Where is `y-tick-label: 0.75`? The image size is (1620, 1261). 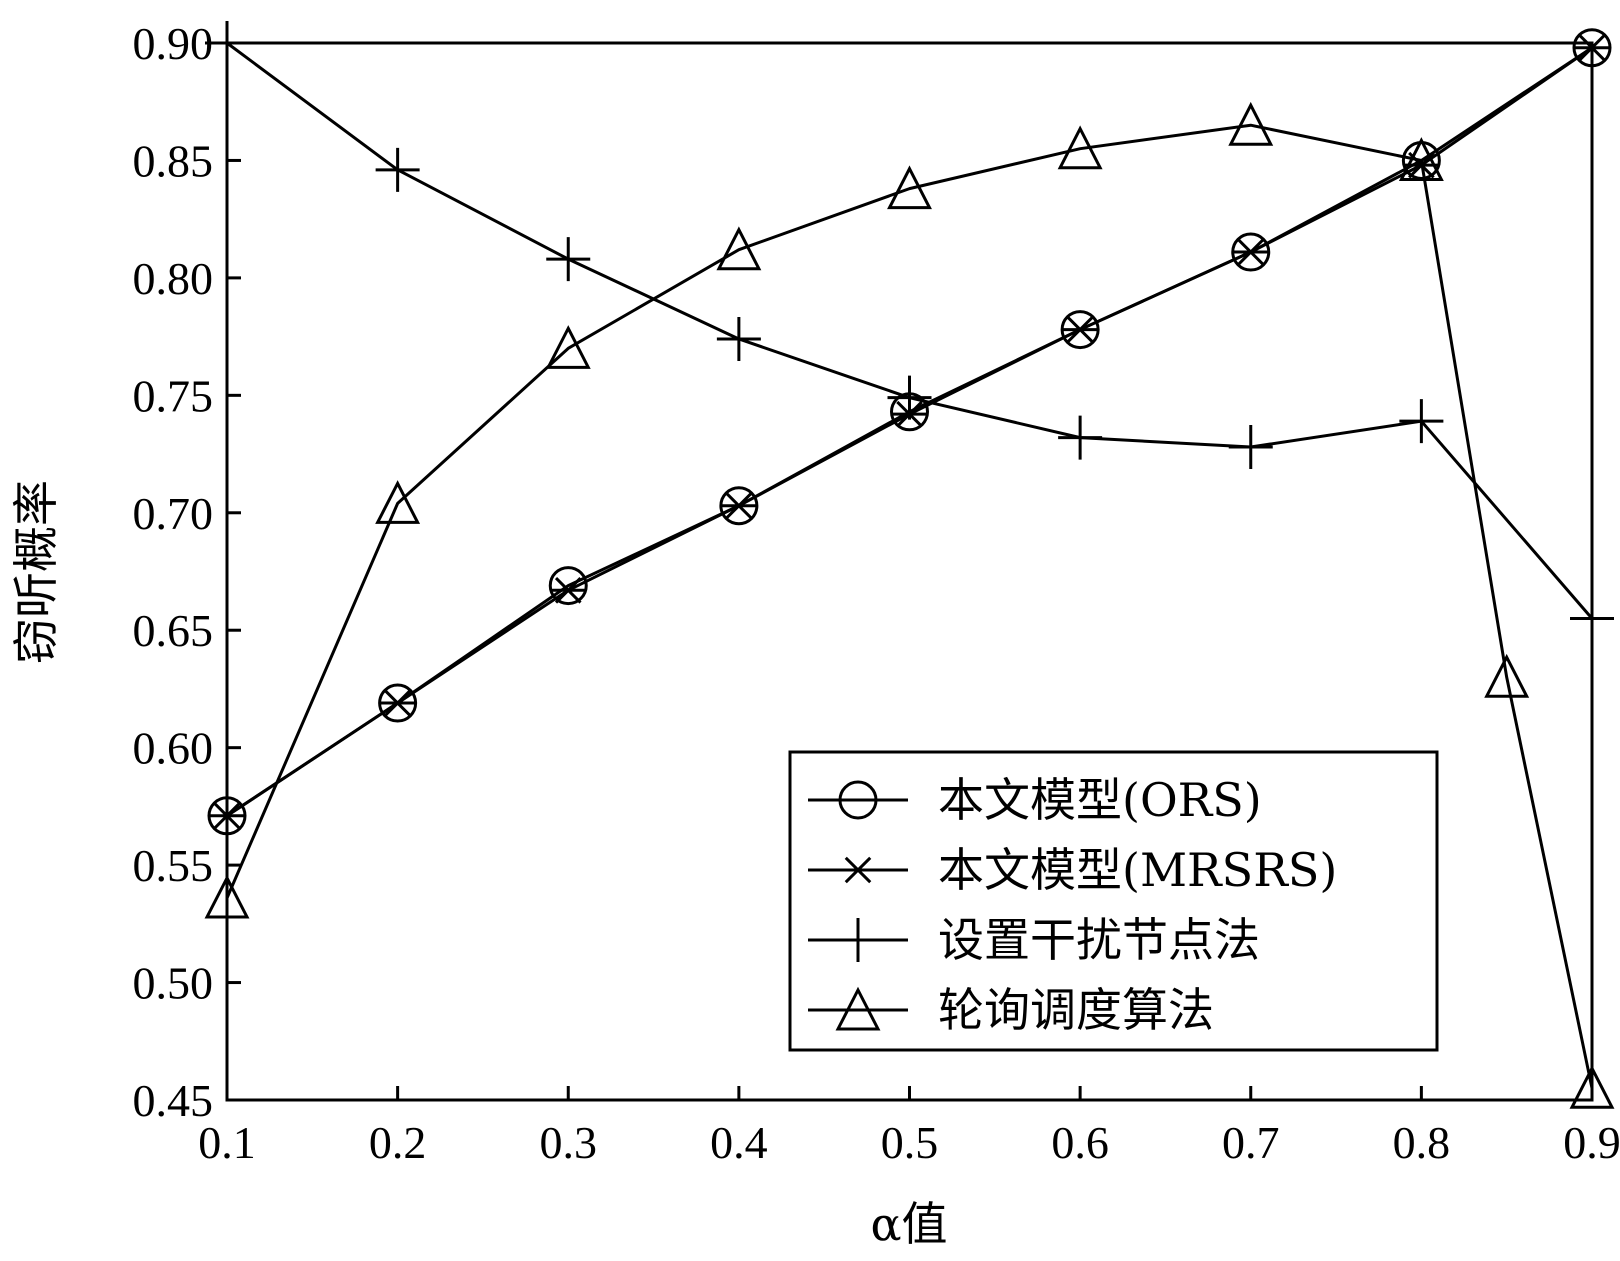
y-tick-label: 0.75 is located at coordinates (173, 395).